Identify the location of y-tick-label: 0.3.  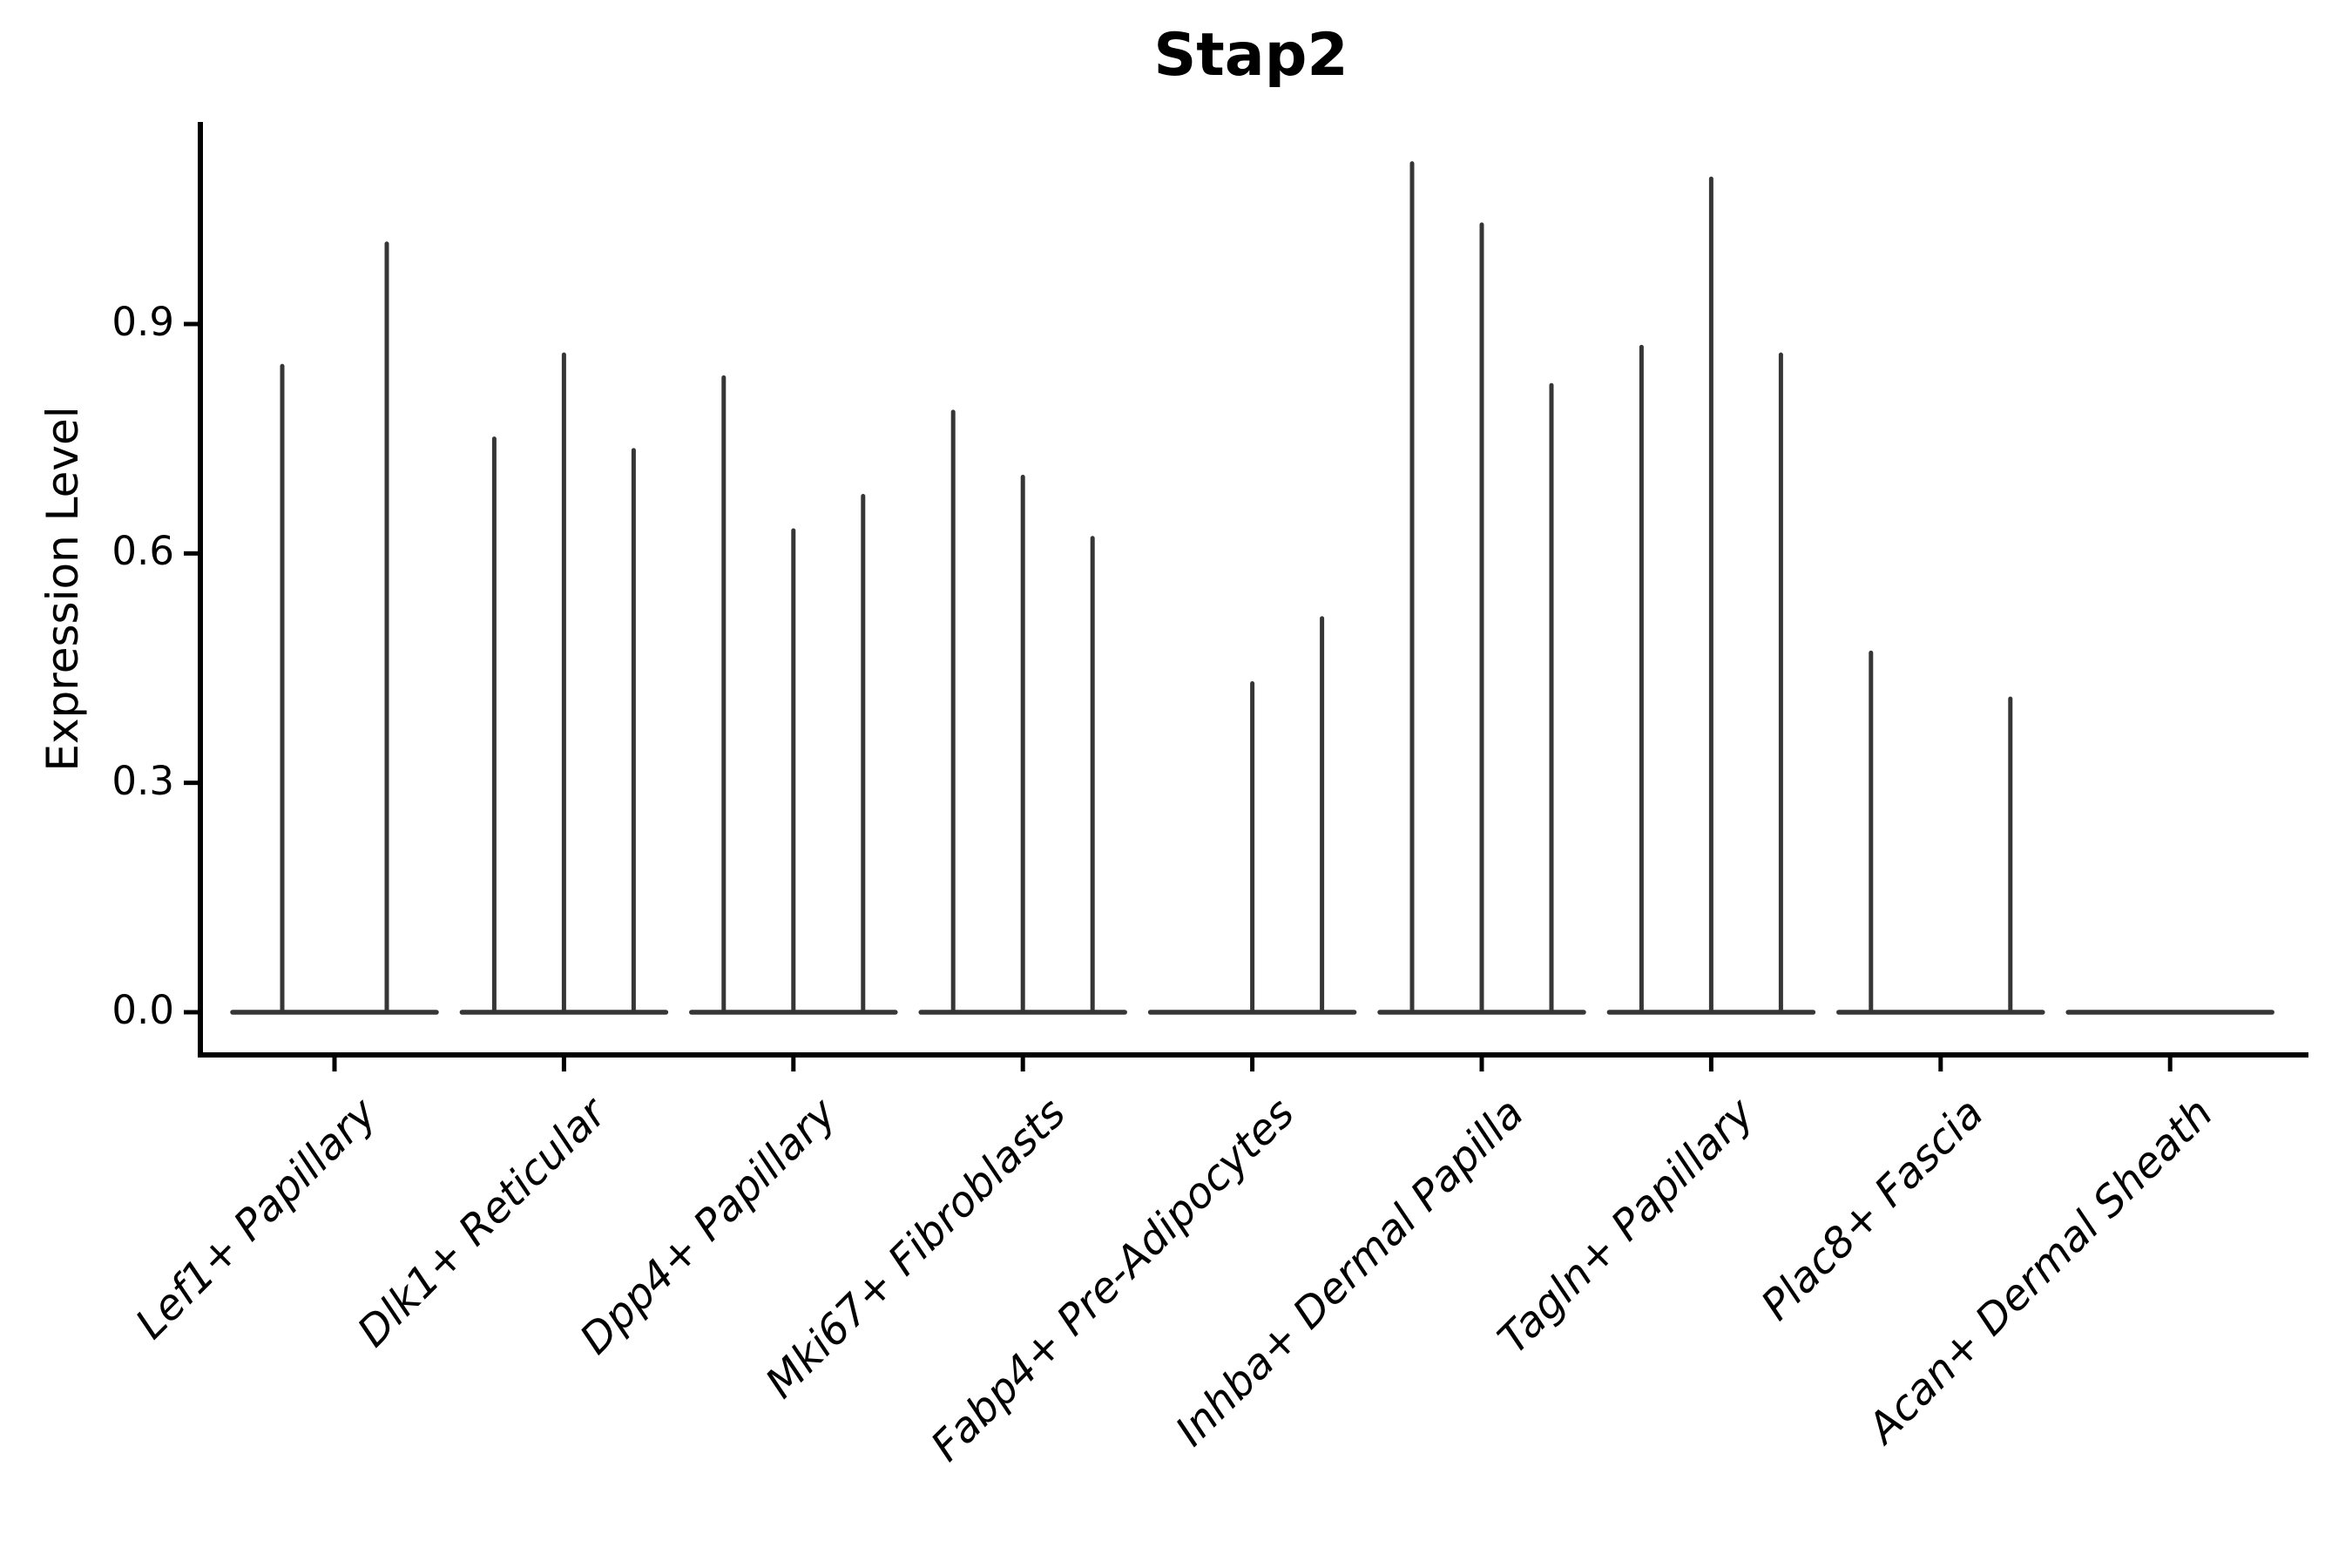
(143, 780).